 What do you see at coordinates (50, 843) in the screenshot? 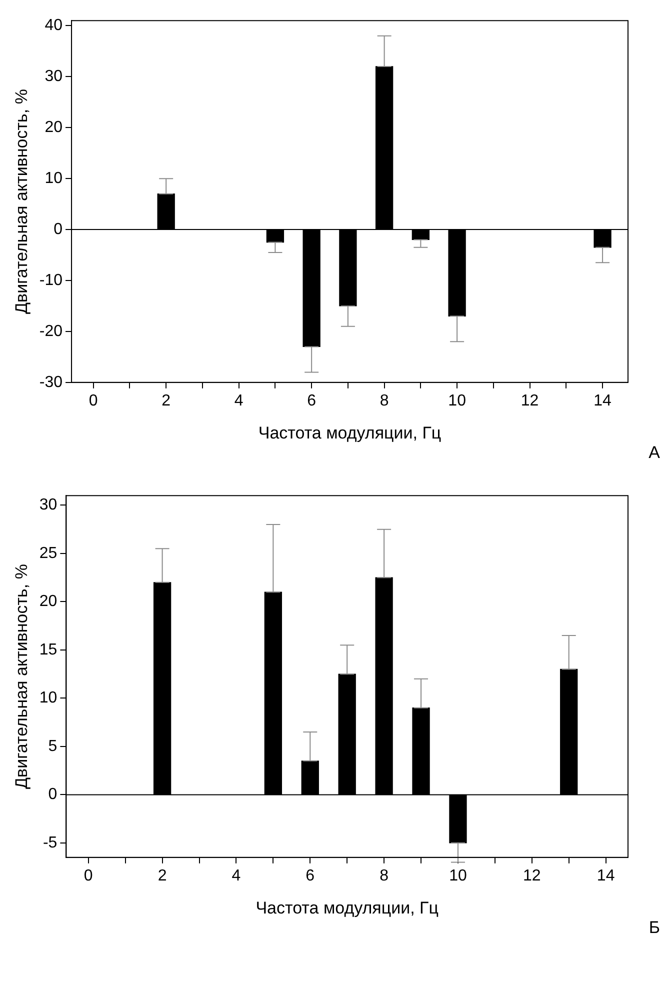
I see `y-tick-label: -5` at bounding box center [50, 843].